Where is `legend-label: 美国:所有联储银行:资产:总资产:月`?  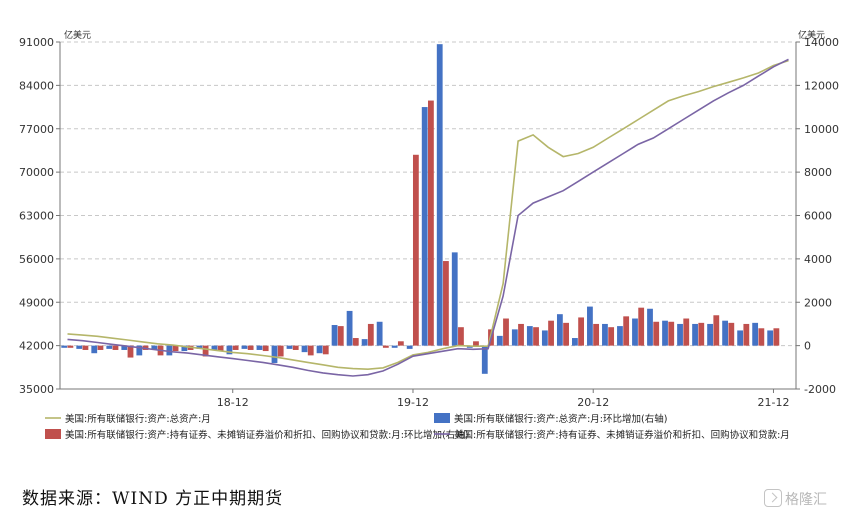
legend-label: 美国:所有联储银行:资产:总资产:月 is located at coordinates (138, 419).